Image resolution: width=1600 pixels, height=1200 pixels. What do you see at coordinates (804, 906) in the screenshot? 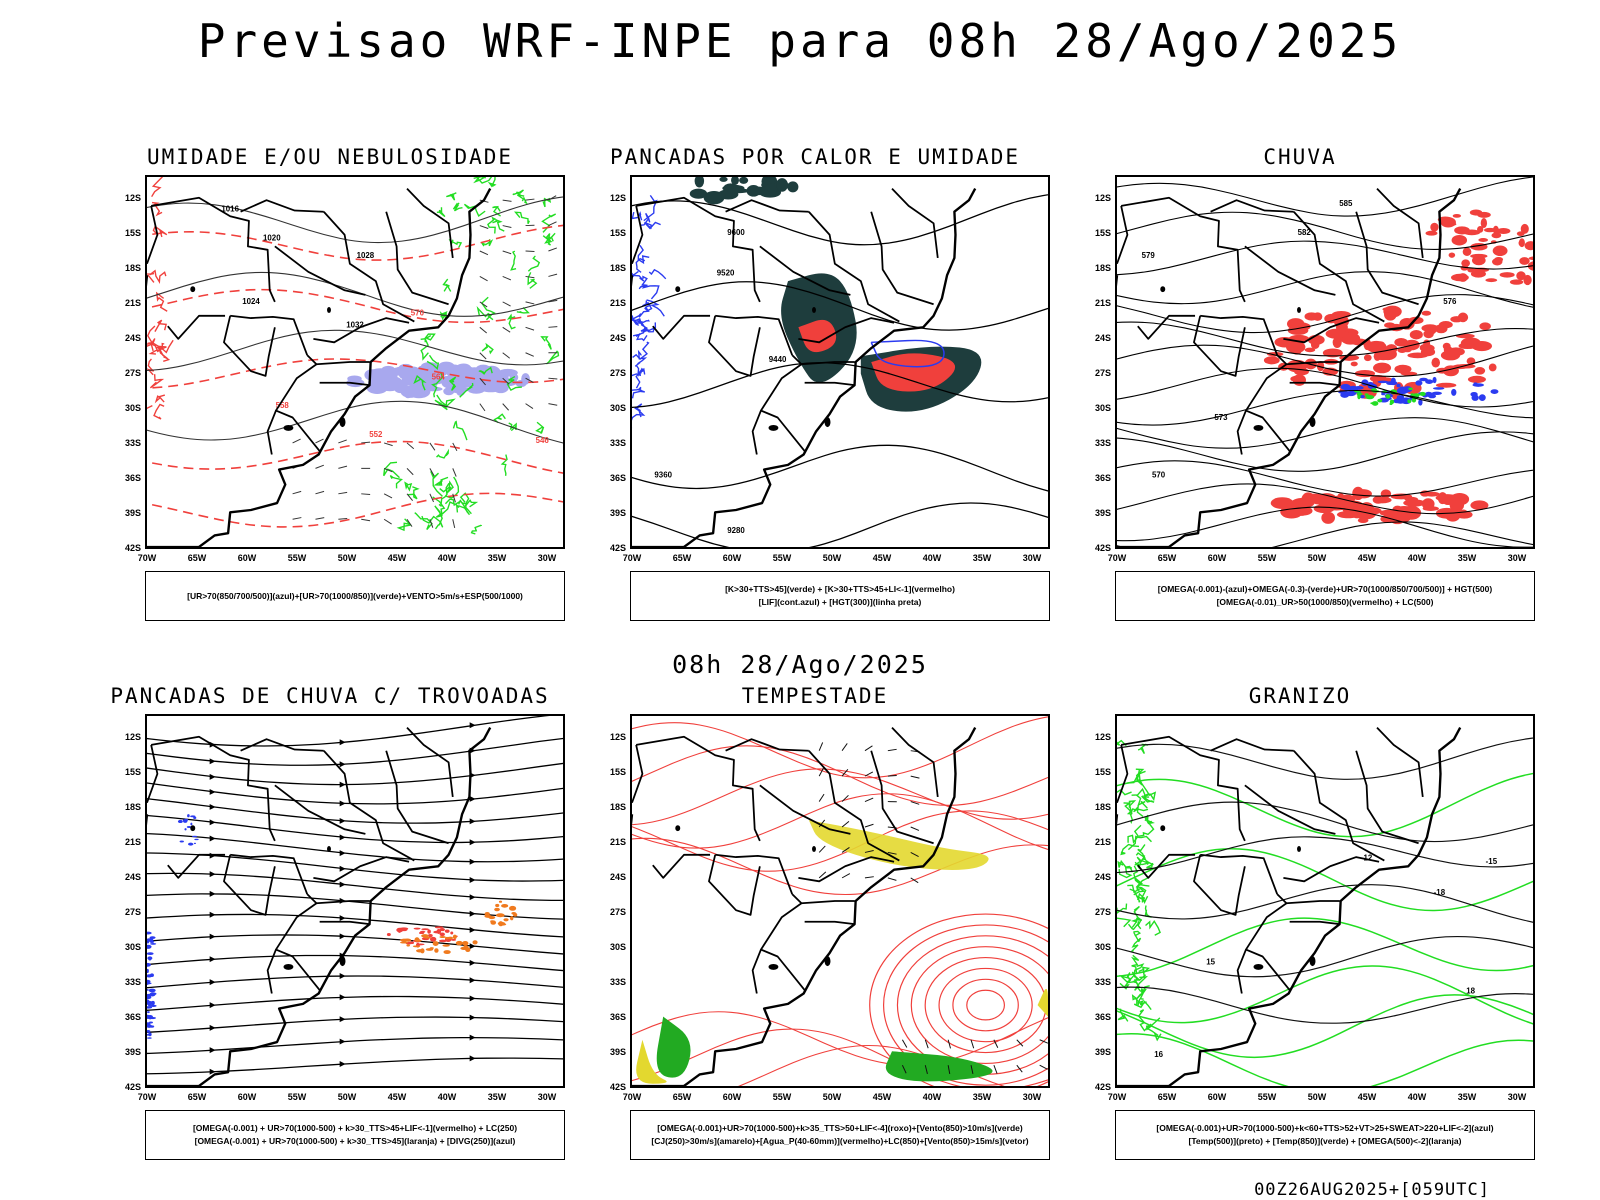
I see `coastline` at bounding box center [804, 906].